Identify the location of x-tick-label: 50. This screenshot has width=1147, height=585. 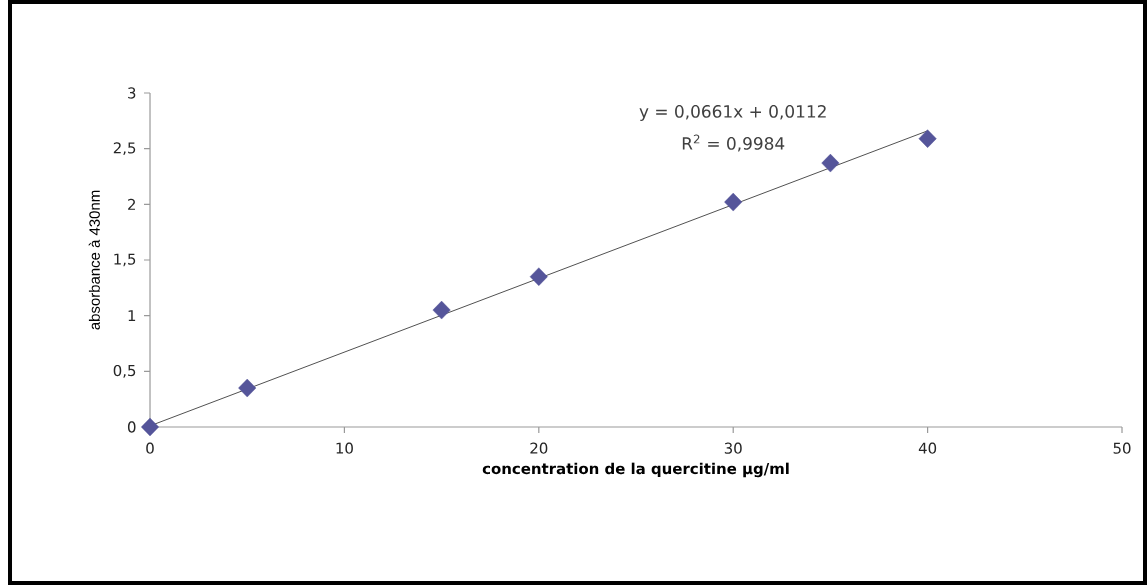
(1122, 448).